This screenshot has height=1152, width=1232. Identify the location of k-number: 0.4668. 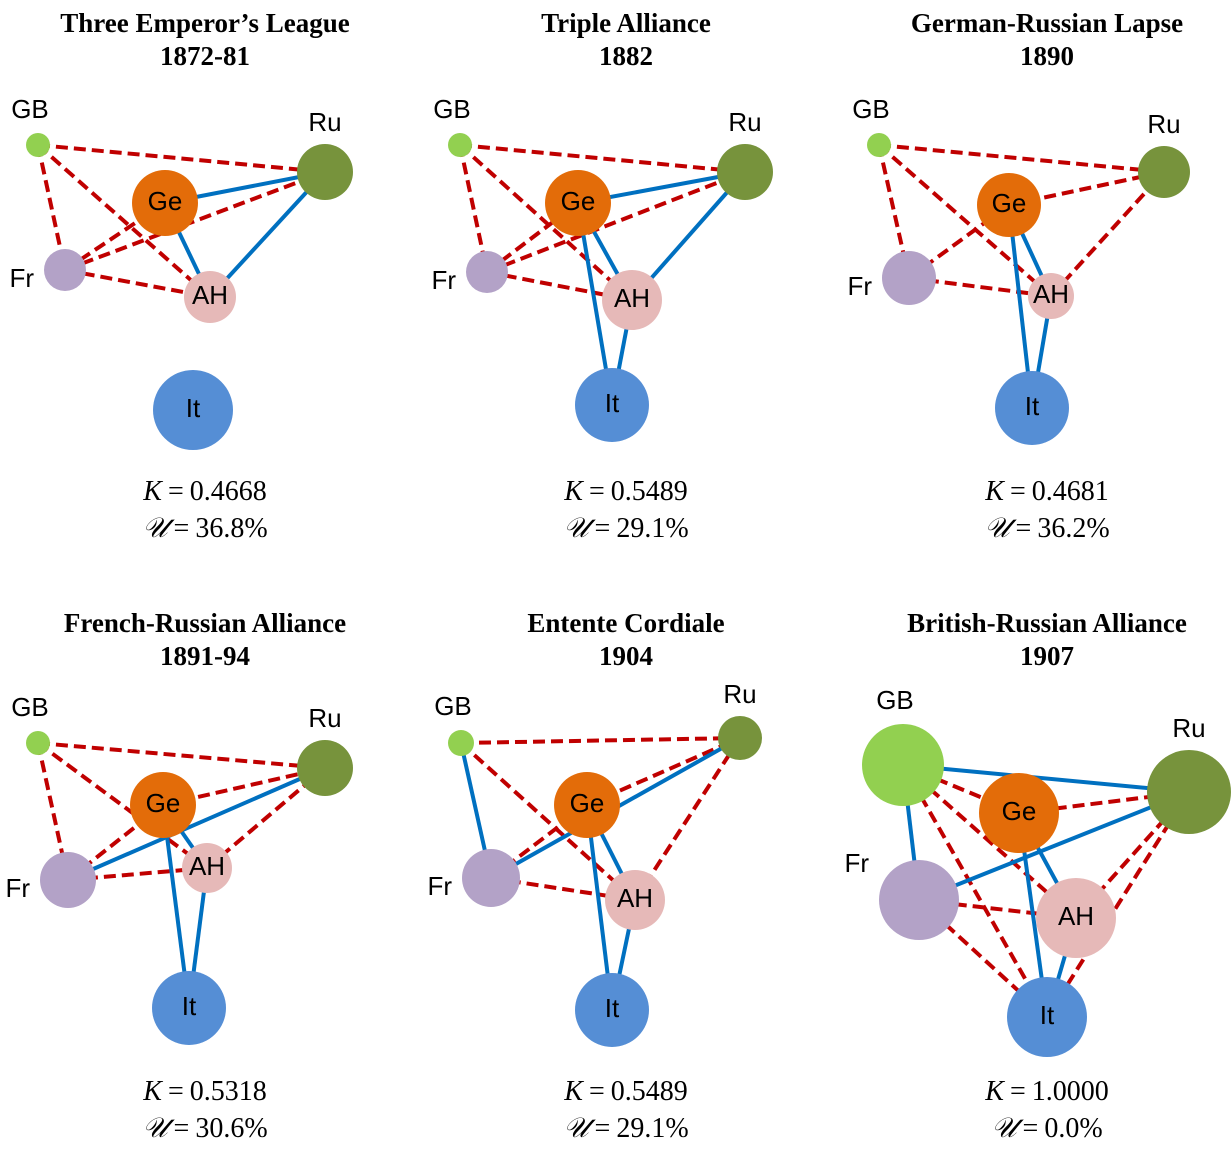
(228, 491).